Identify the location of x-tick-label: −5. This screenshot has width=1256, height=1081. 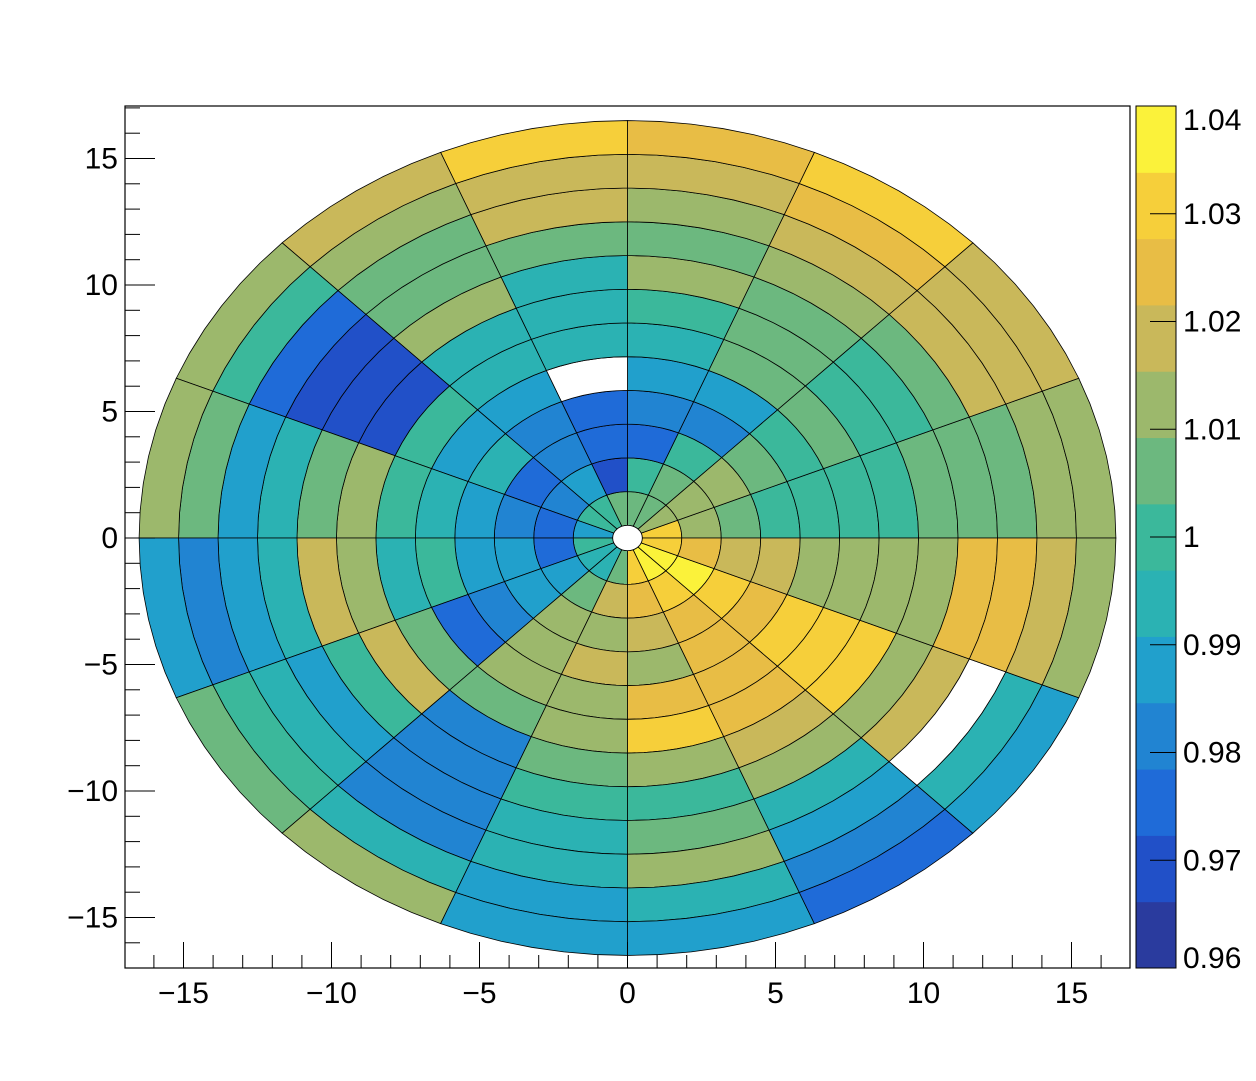
(479, 993).